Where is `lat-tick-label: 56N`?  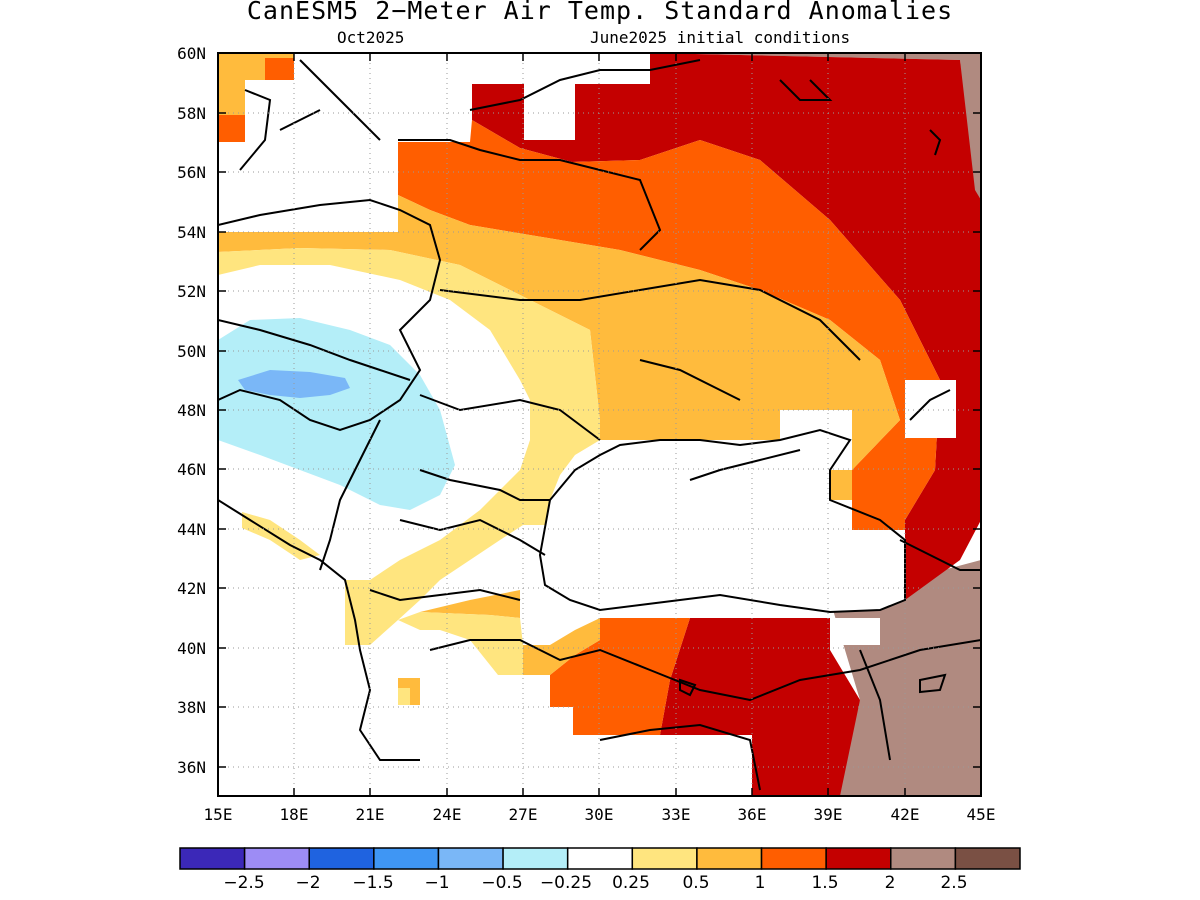 lat-tick-label: 56N is located at coordinates (191, 172).